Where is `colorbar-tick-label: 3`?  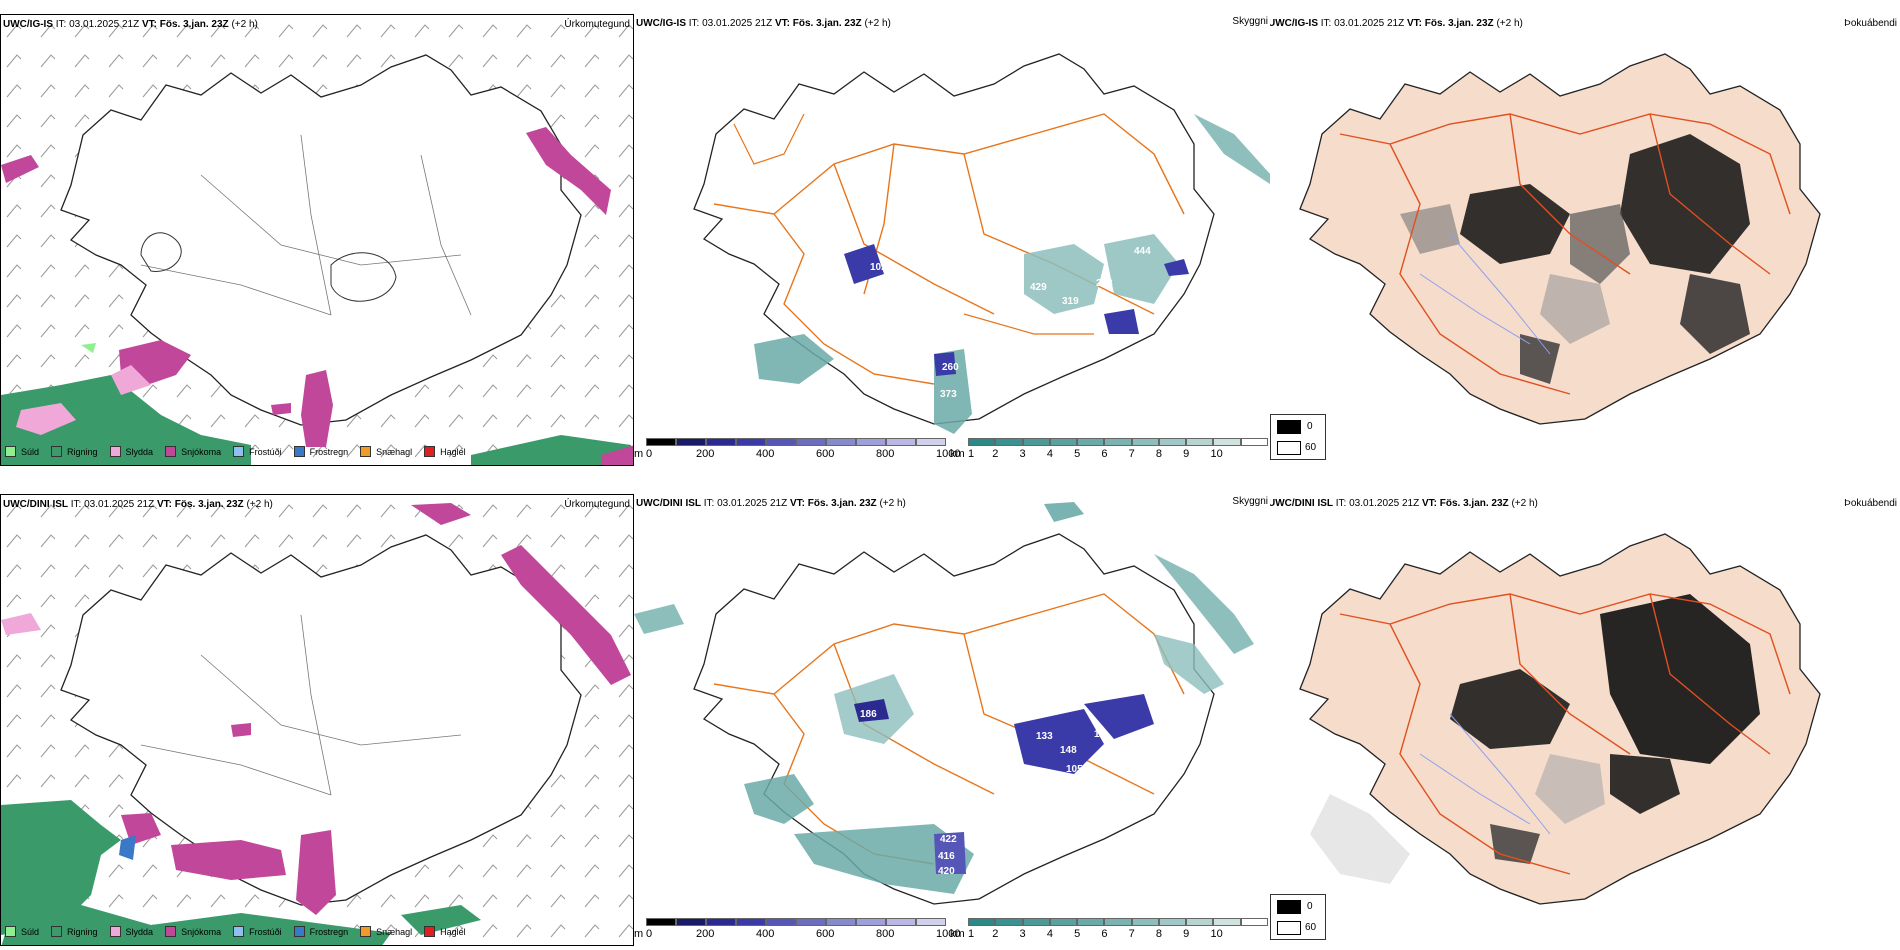 colorbar-tick-label: 3 is located at coordinates (1022, 934).